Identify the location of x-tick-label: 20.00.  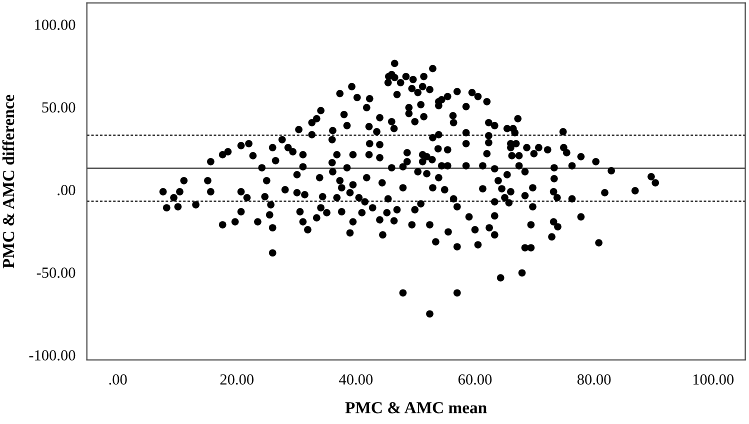
(237, 379).